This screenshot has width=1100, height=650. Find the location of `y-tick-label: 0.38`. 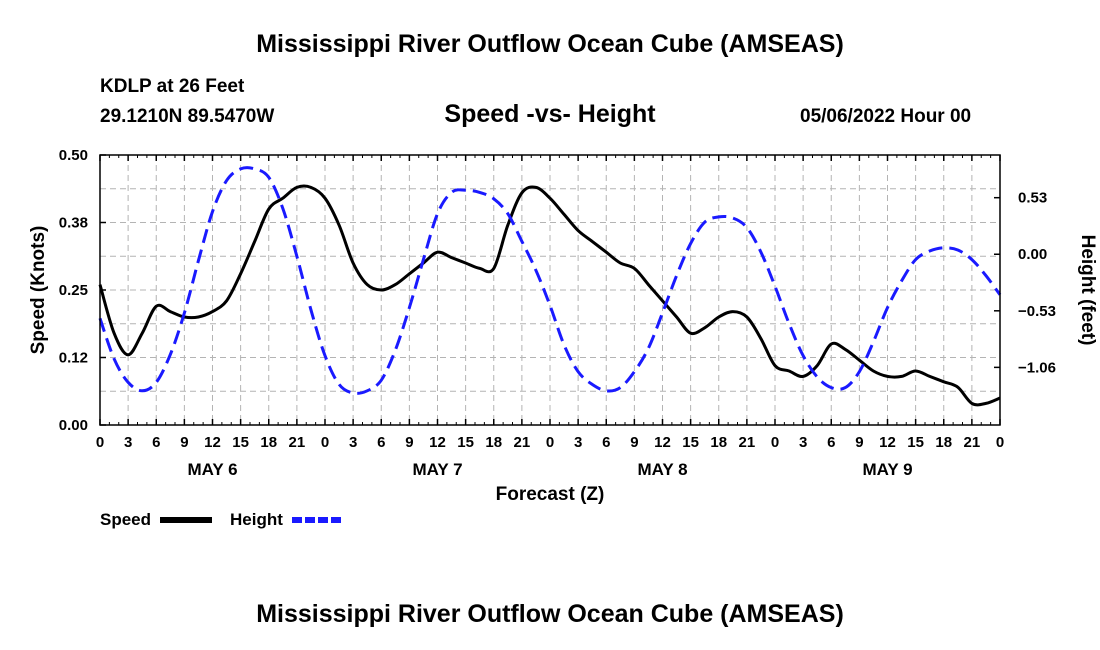

y-tick-label: 0.38 is located at coordinates (73, 223).